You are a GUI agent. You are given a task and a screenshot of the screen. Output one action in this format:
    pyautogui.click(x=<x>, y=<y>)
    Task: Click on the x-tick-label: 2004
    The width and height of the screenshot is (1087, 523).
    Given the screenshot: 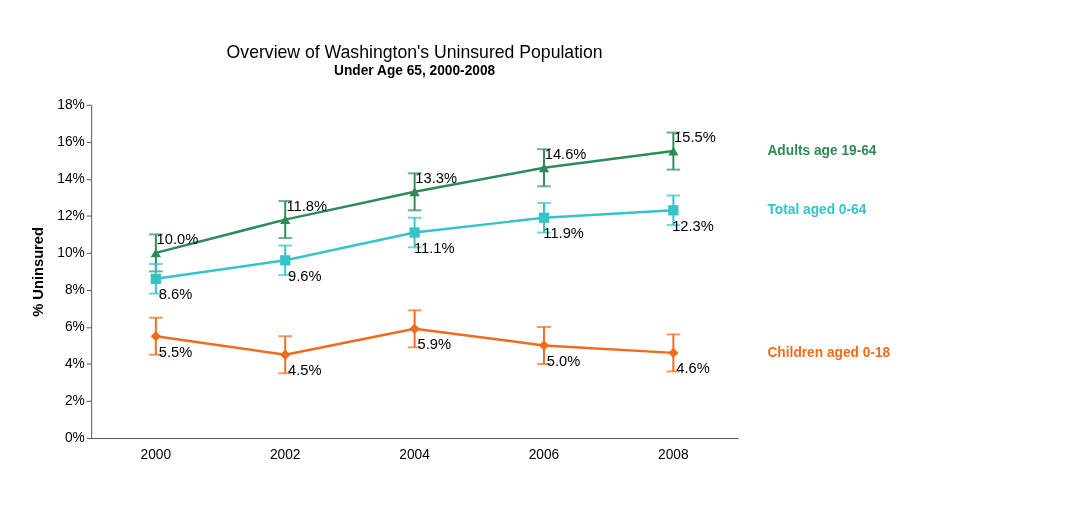 What is the action you would take?
    pyautogui.click(x=415, y=455)
    